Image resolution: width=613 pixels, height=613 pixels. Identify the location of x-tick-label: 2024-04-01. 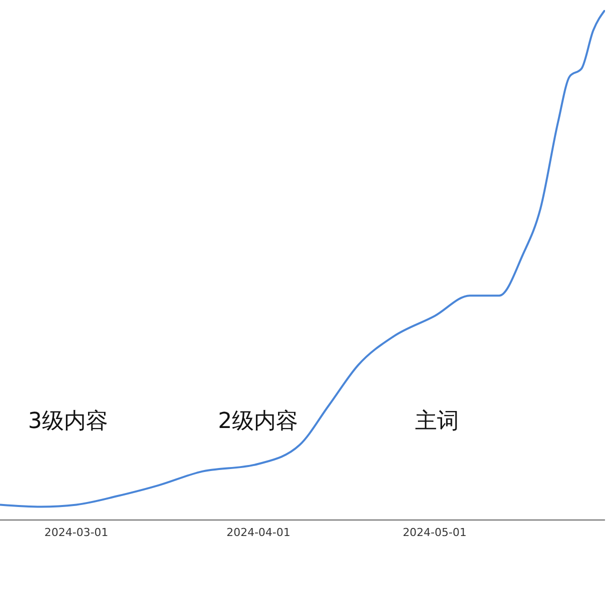
(258, 532).